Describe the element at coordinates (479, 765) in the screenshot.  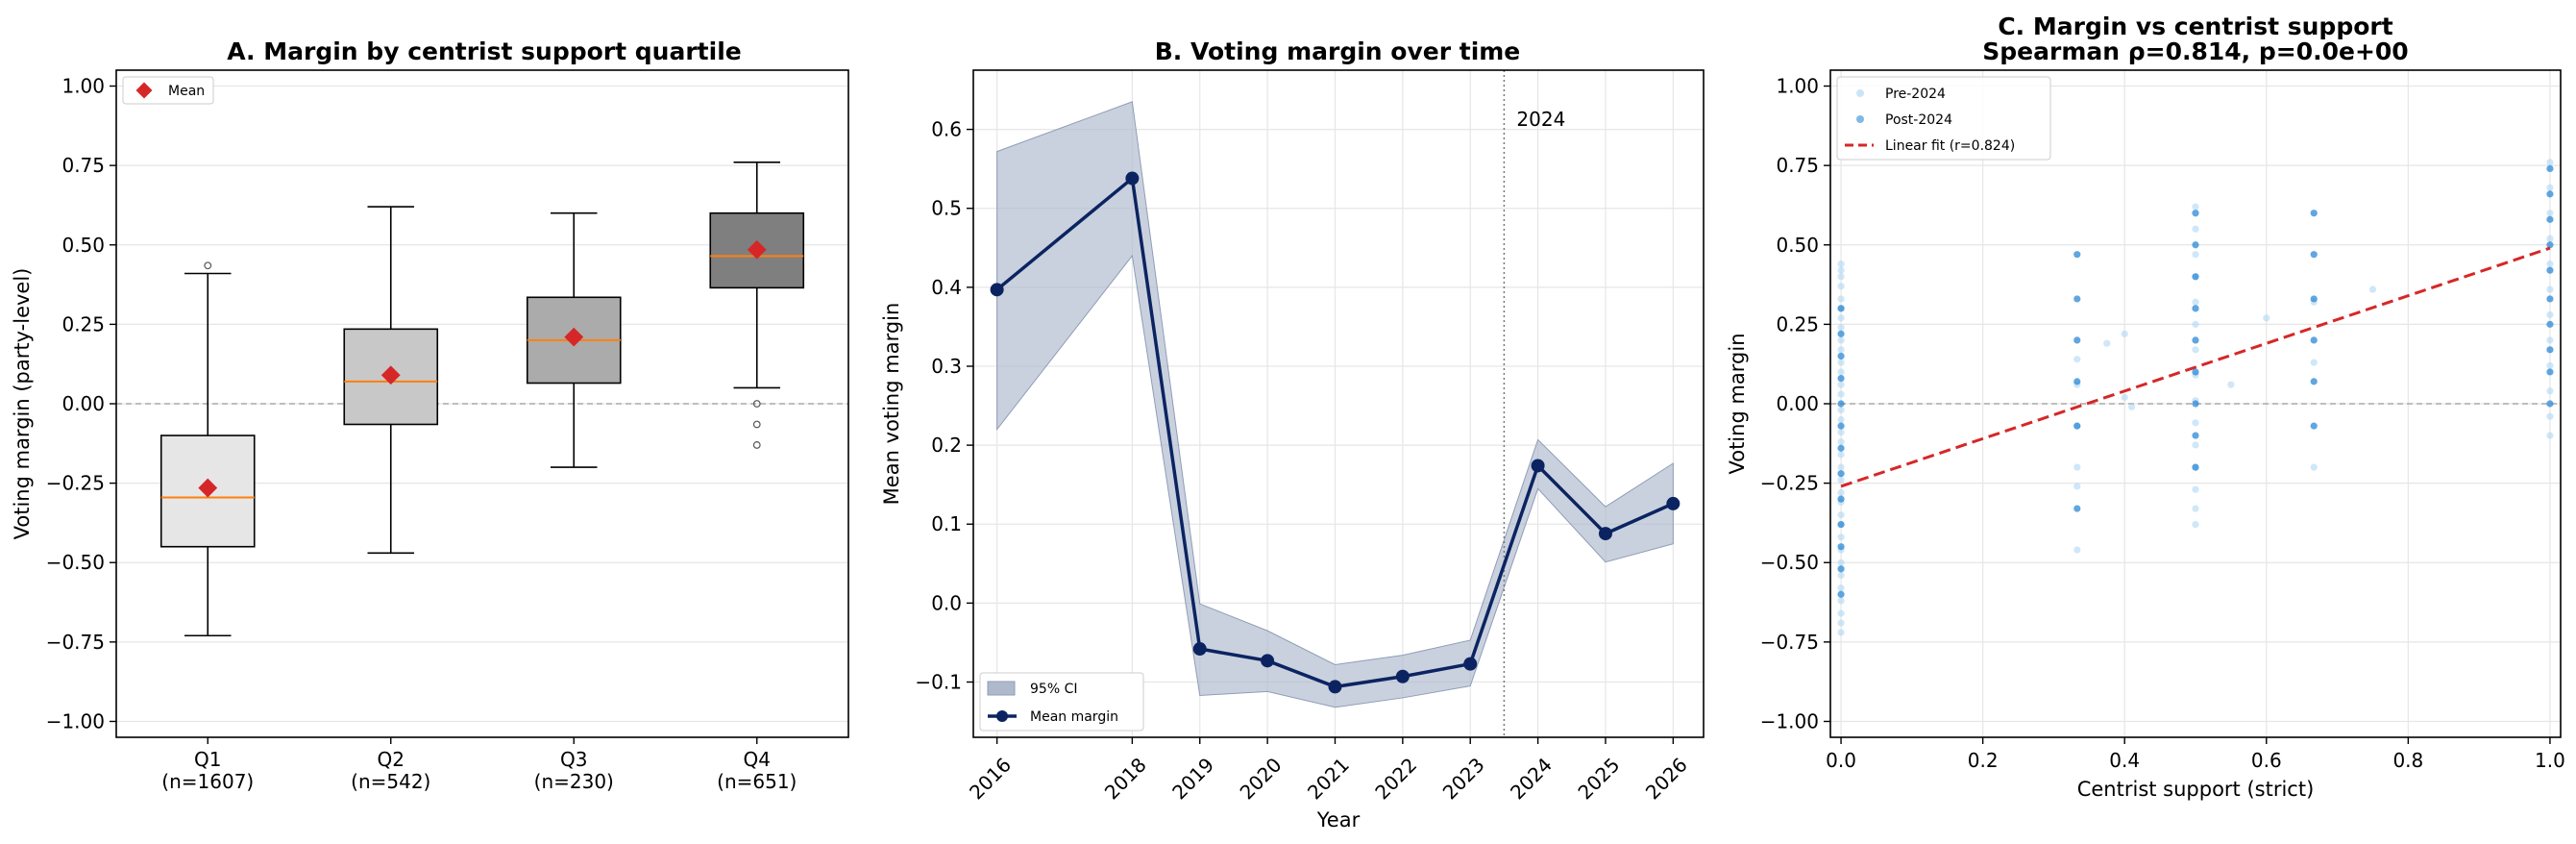
I see `panel-a-x-ticks: Q1(n=1607) Q2(n=542) Q3(n=230) Q4(n=651)` at that location.